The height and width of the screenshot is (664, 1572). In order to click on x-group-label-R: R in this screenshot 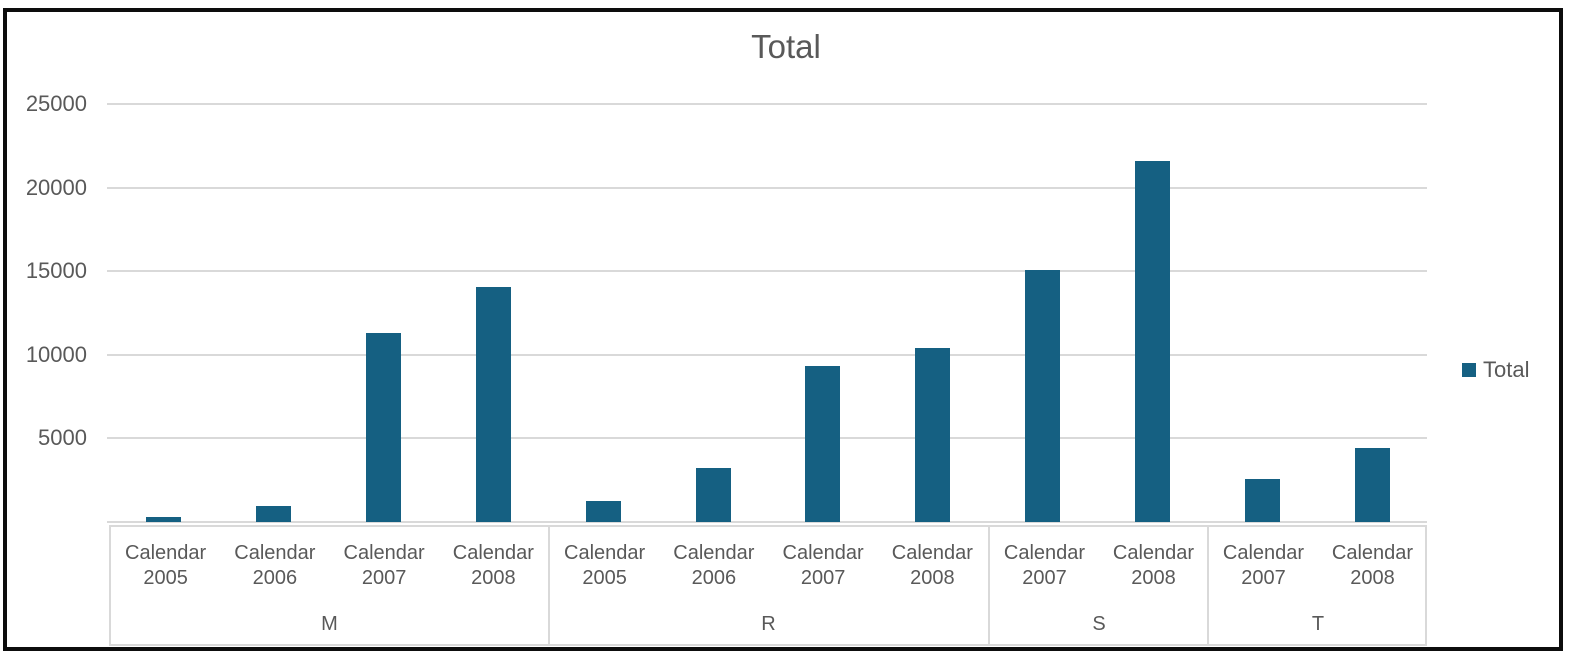, I will do `click(768, 624)`.